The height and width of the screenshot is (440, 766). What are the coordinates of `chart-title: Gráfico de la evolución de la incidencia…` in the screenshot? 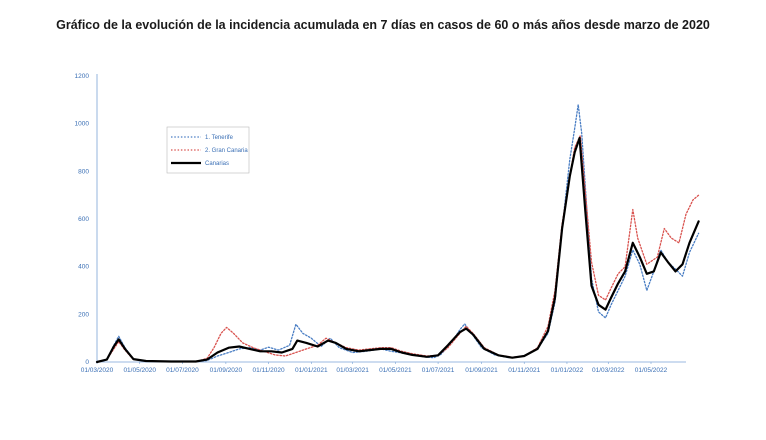 It's located at (383, 25).